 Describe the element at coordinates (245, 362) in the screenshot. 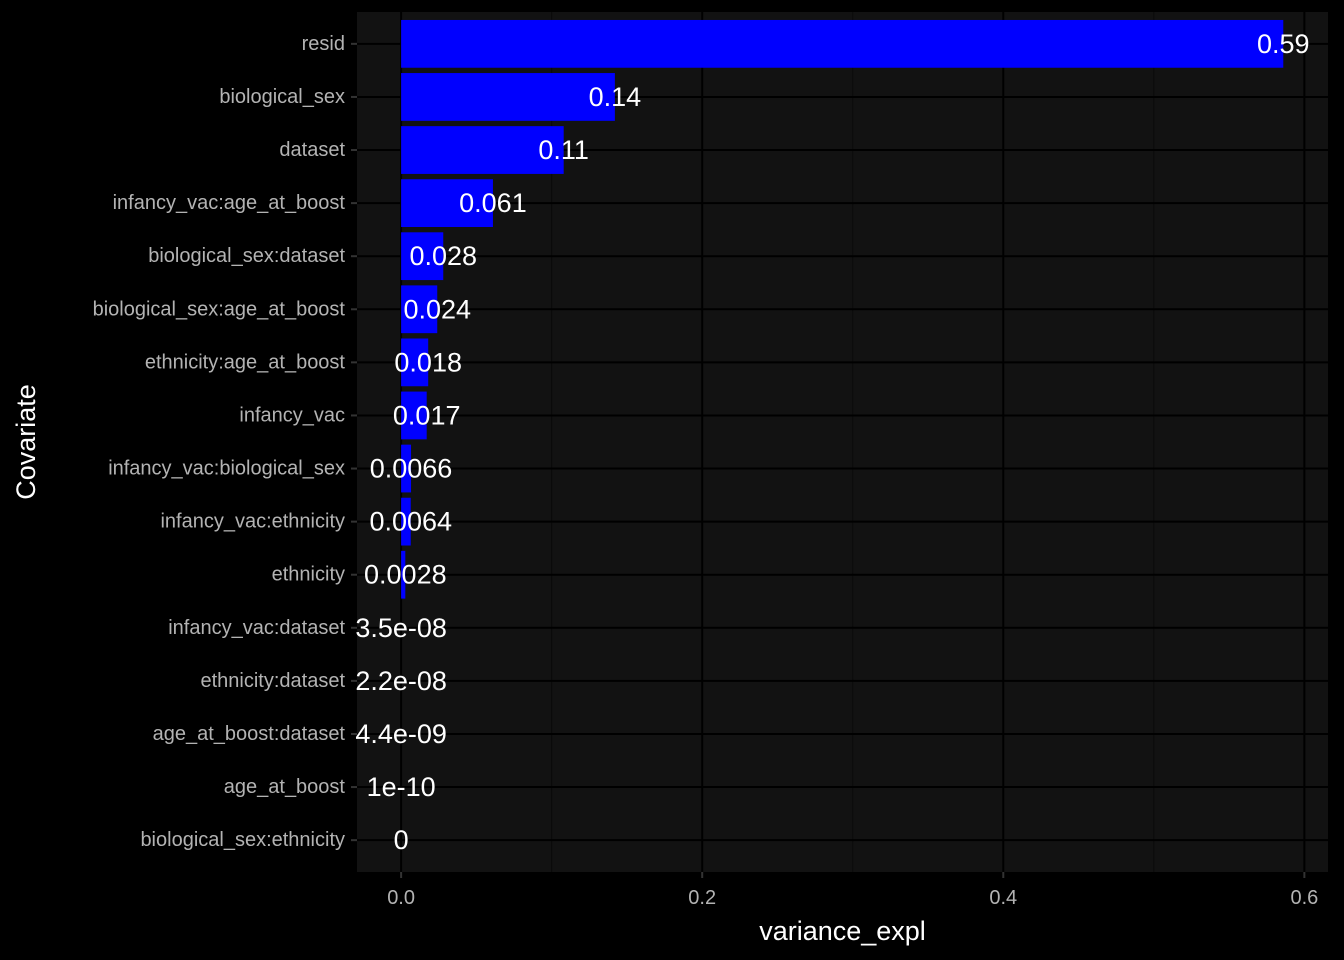

I see `y-tick-label: ethnicity:age_at_boost` at that location.